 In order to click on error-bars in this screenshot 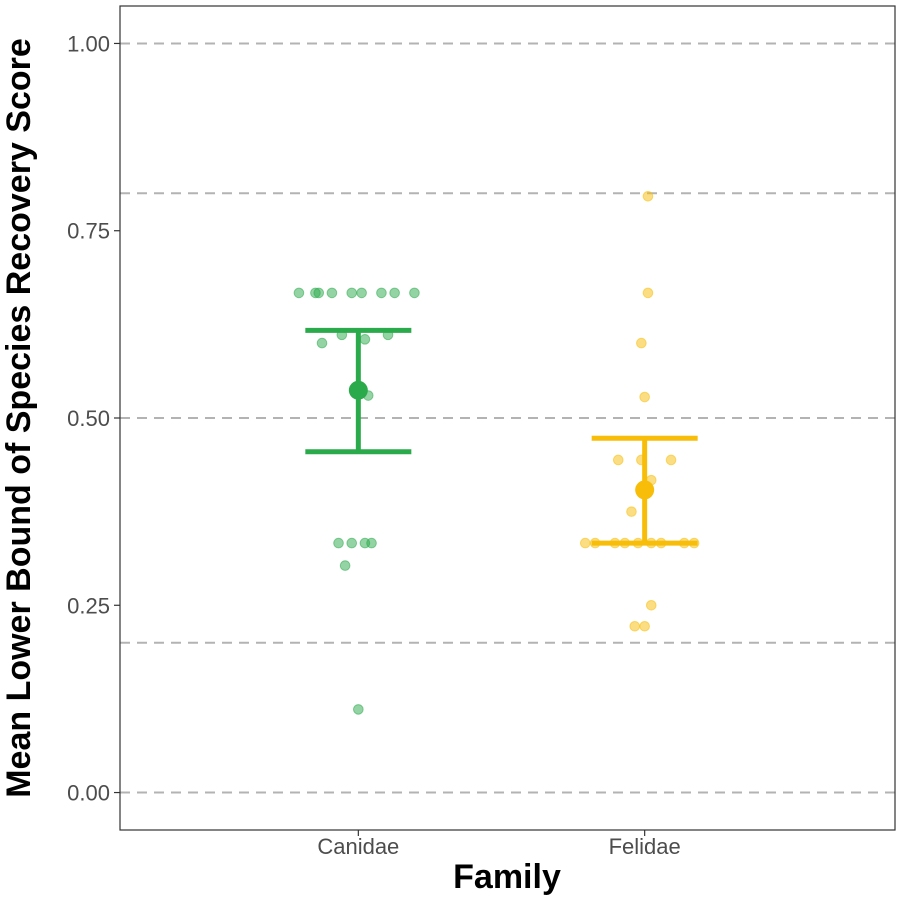, I will do `click(501, 436)`.